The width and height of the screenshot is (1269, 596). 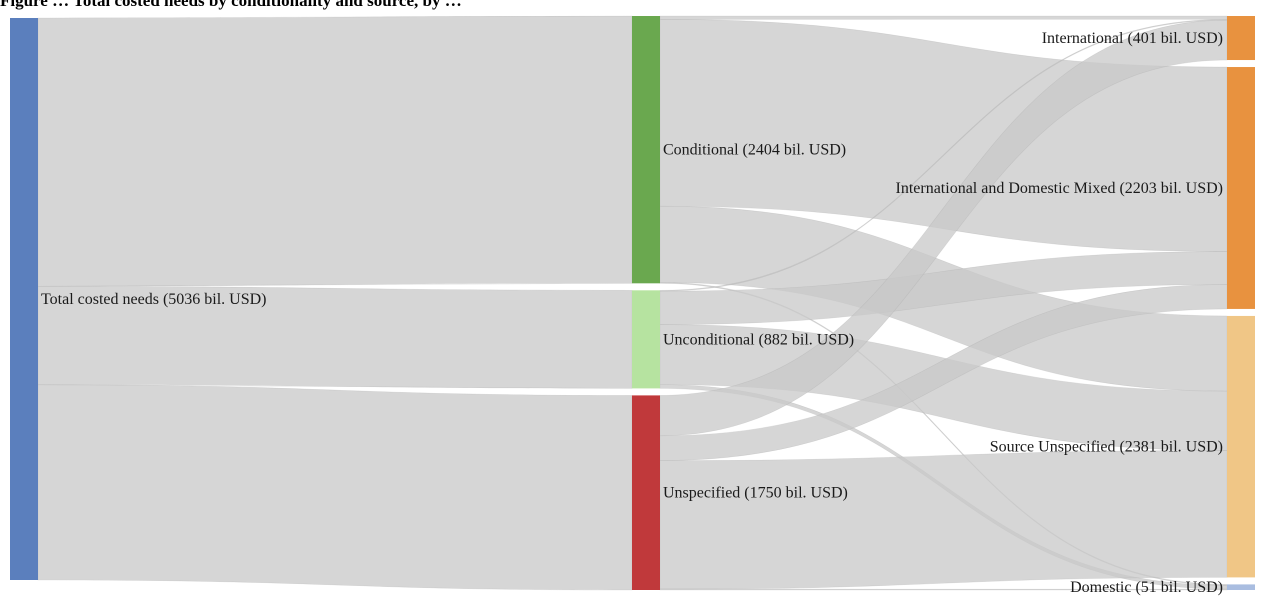 What do you see at coordinates (943, 520) in the screenshot?
I see `link-unspecified-to-source_unspecified` at bounding box center [943, 520].